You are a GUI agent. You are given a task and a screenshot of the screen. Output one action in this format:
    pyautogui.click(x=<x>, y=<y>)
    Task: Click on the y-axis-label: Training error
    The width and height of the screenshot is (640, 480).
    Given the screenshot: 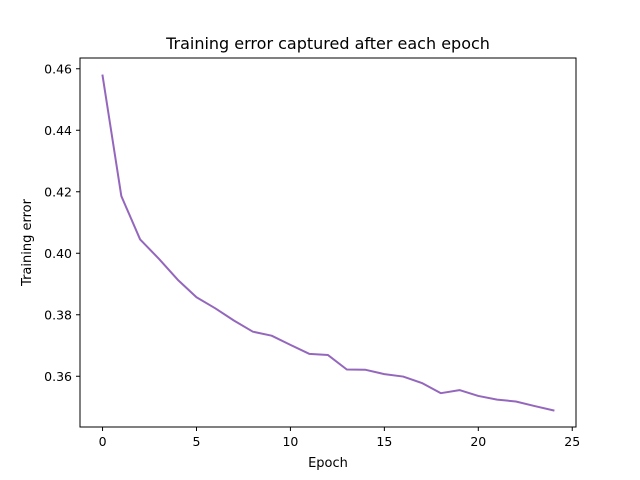 What is the action you would take?
    pyautogui.click(x=27, y=242)
    